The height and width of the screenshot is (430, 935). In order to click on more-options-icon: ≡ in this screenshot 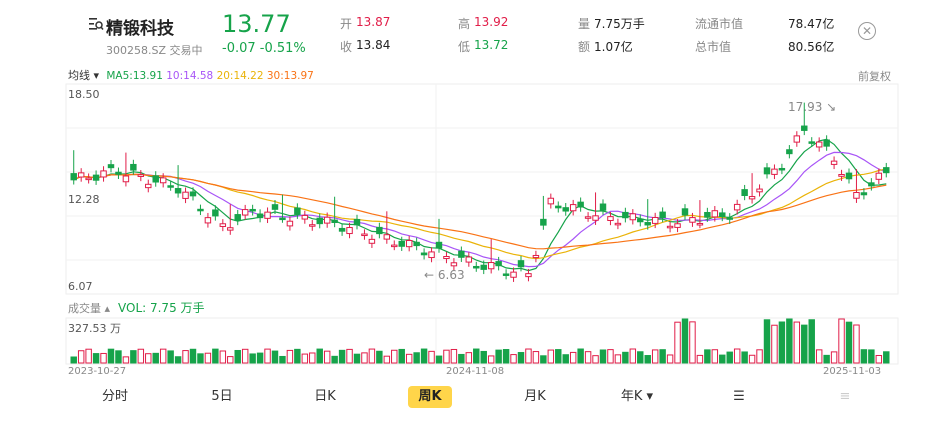, I will do `click(845, 396)`.